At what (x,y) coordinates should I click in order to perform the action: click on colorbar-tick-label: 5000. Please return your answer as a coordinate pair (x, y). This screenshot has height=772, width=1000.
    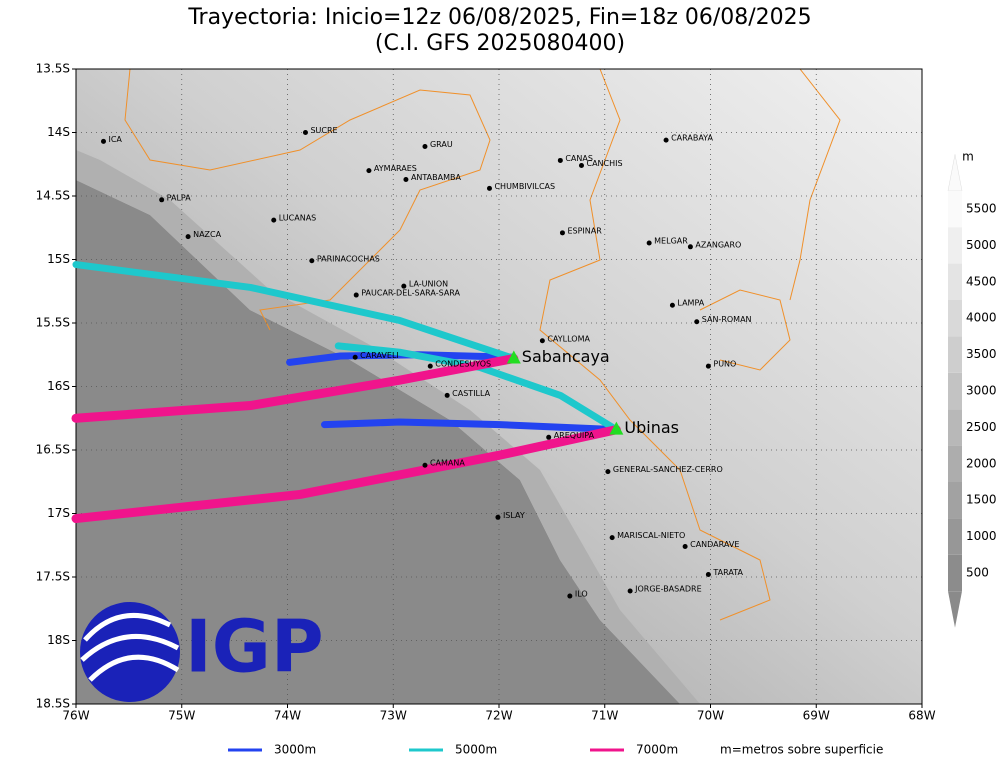
    Looking at the image, I should click on (981, 245).